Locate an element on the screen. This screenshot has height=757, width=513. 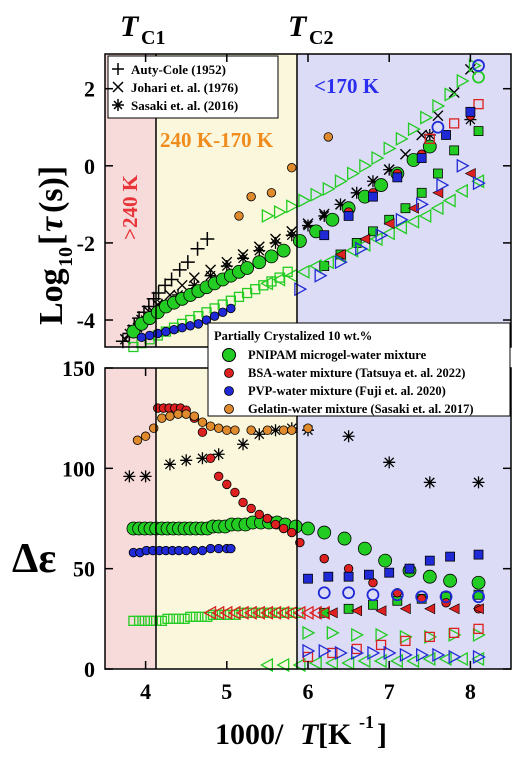
legend-marker-pvp is located at coordinates (229, 391).